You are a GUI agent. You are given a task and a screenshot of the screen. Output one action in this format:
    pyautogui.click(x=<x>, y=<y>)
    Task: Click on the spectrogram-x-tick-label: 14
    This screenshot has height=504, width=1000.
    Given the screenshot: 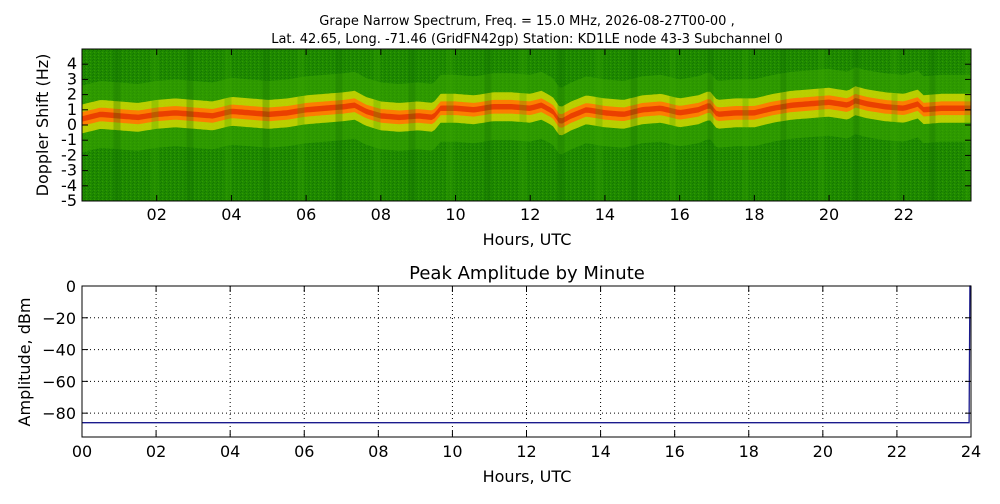 What is the action you would take?
    pyautogui.click(x=605, y=214)
    